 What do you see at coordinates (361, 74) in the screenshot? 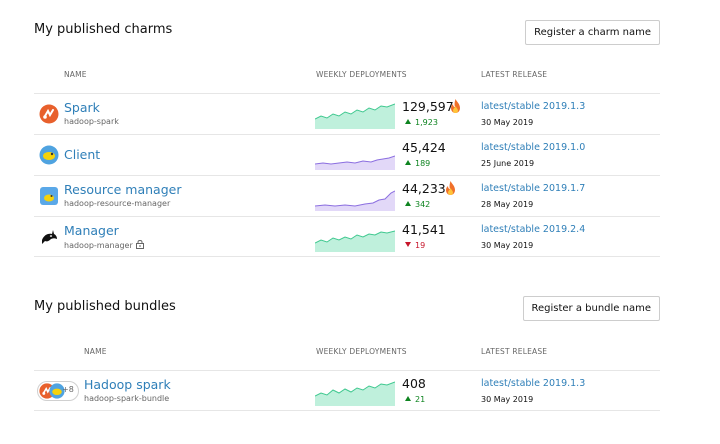
I see `charms-col-deployments: WEEKLY DEPLOYMENTS` at bounding box center [361, 74].